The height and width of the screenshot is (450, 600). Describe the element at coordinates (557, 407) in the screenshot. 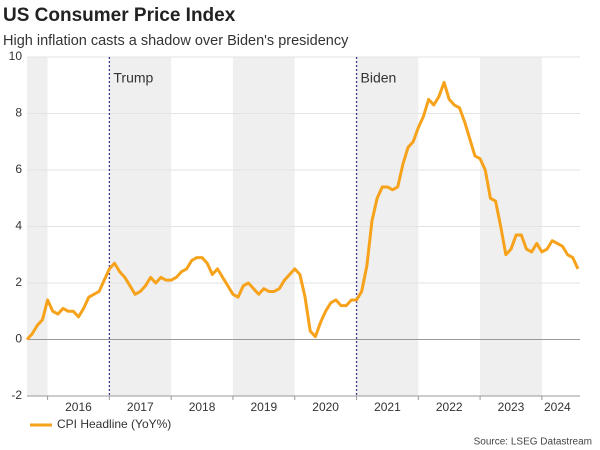

I see `x-tick-label: 2024` at that location.